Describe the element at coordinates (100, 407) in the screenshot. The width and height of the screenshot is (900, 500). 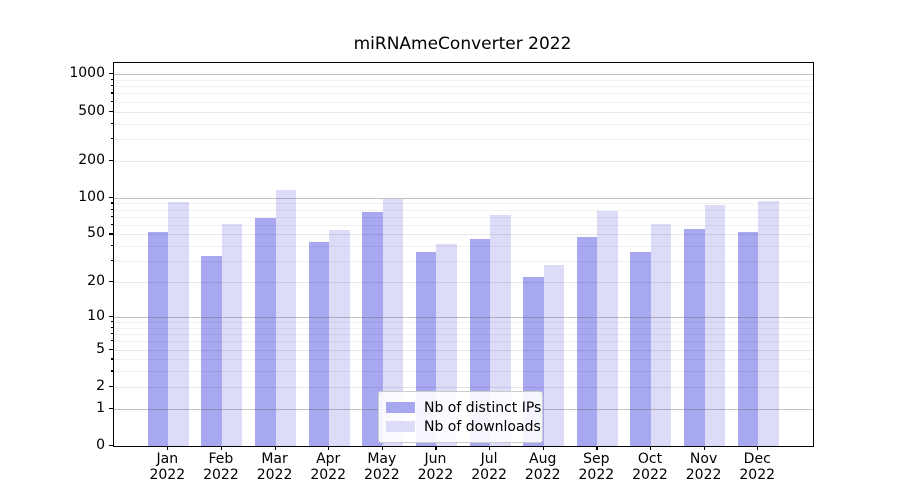
I see `ytick-label: 1` at that location.